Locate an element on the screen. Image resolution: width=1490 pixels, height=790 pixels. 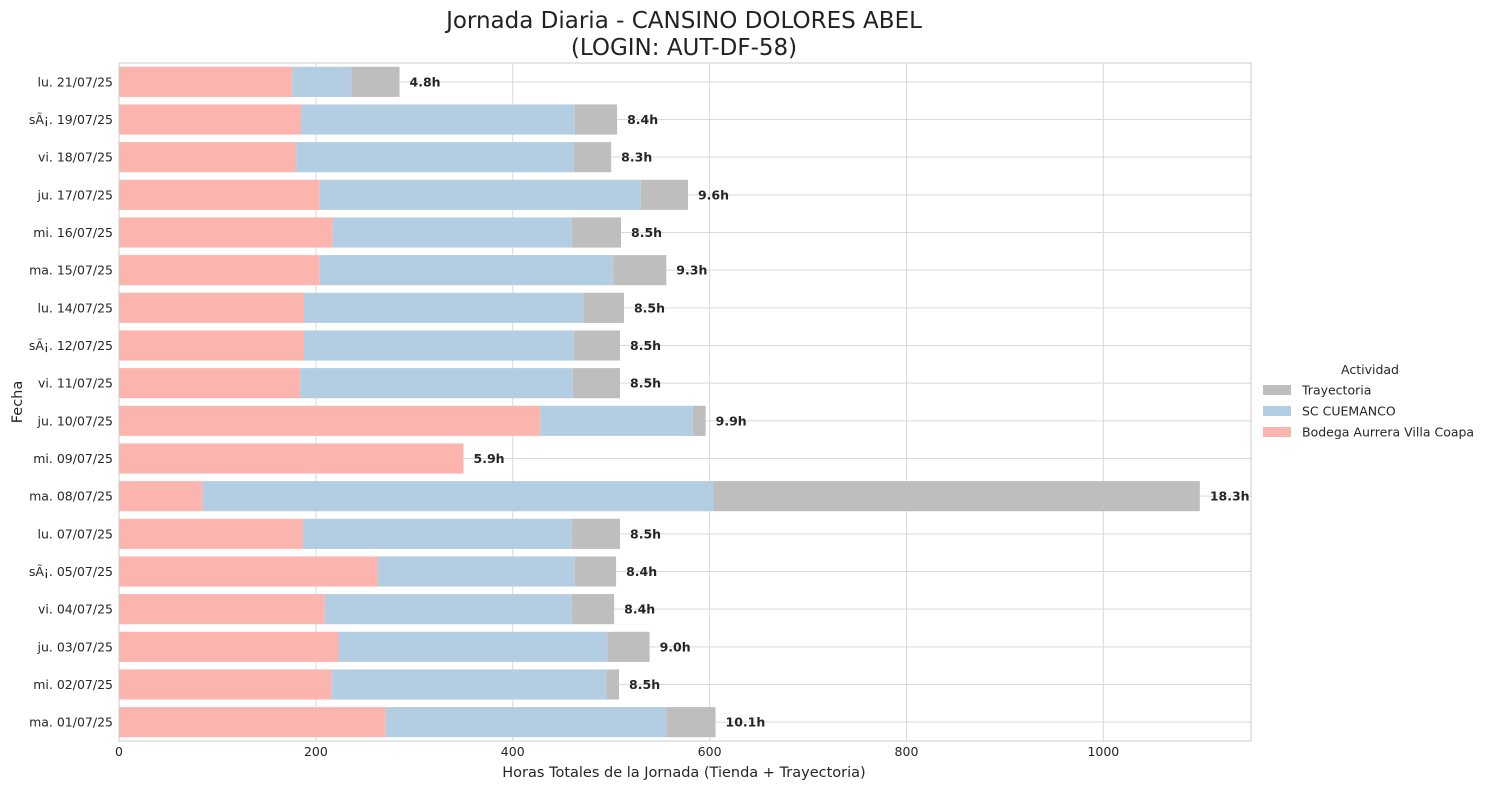
y-tick-label: lu. 07/07/25 is located at coordinates (75, 533).